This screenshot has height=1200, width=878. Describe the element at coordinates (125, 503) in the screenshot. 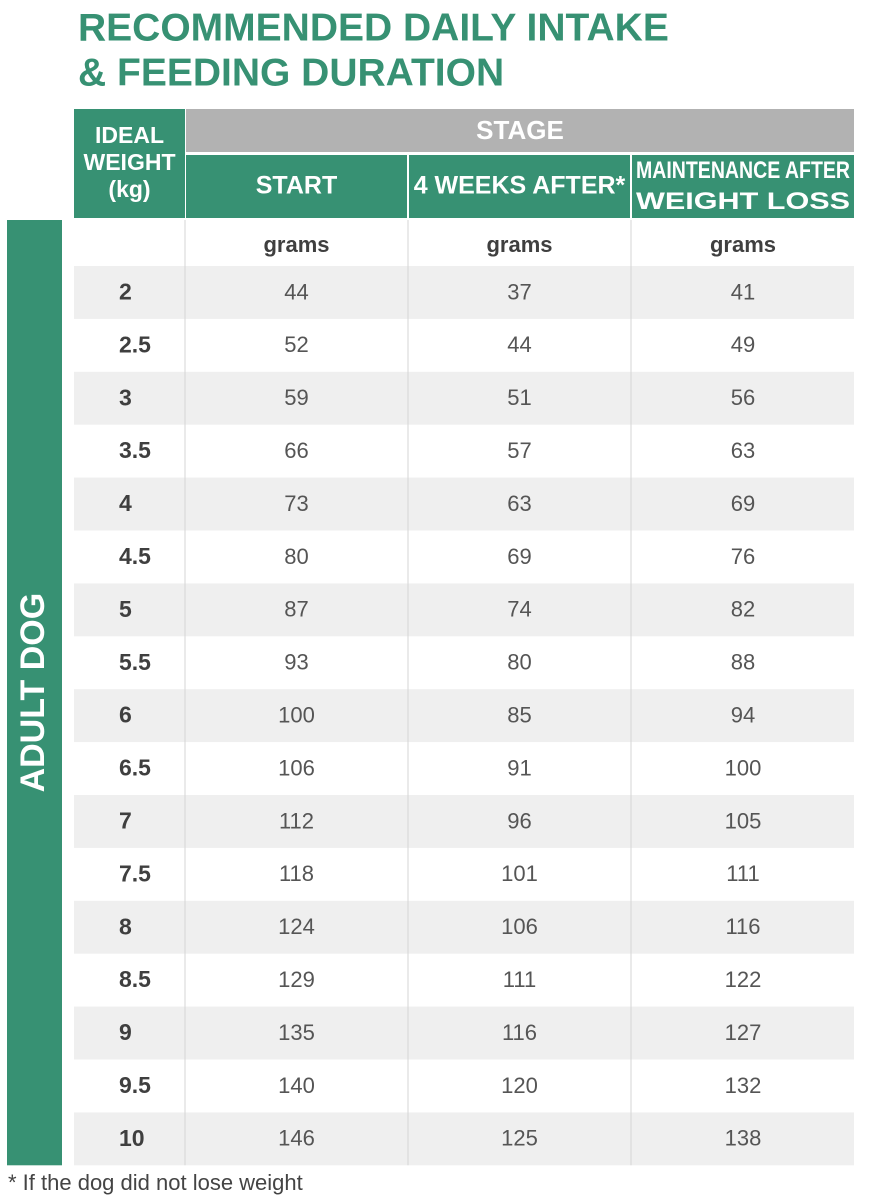

I see `weight-cell: 4` at that location.